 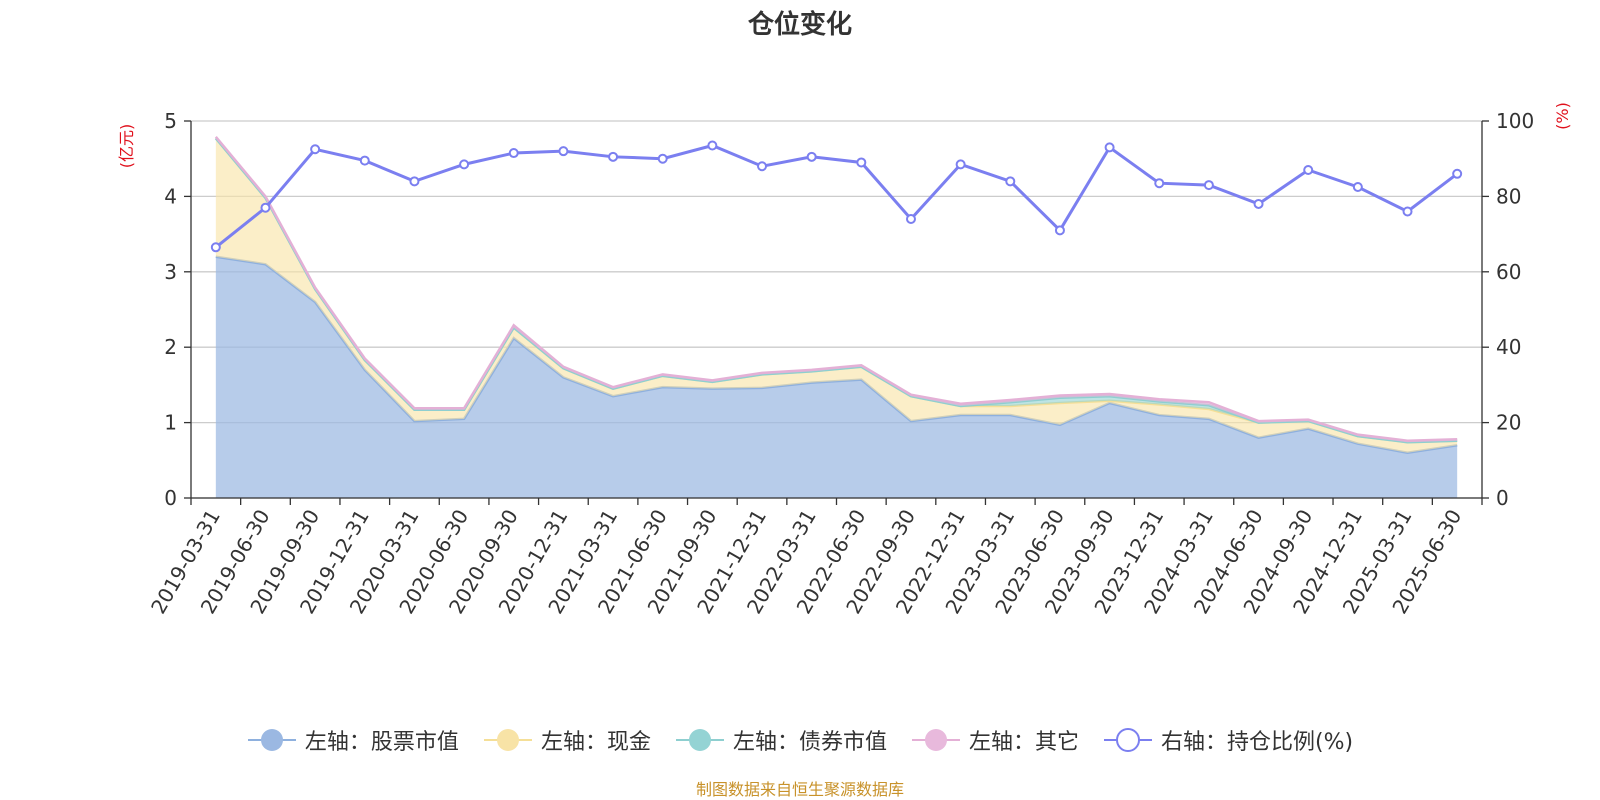 I want to click on legend-stock-value: 左轴：股票市值, so click(x=353, y=740).